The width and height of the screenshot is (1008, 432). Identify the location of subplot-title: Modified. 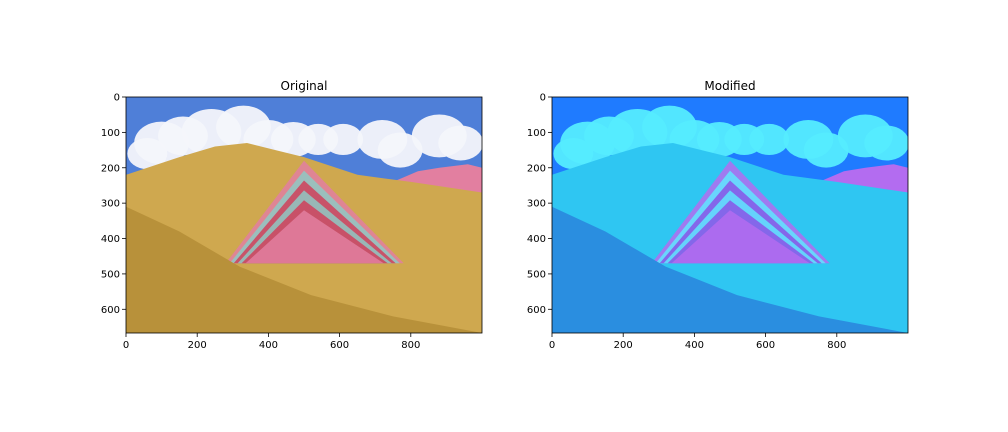
(729, 86).